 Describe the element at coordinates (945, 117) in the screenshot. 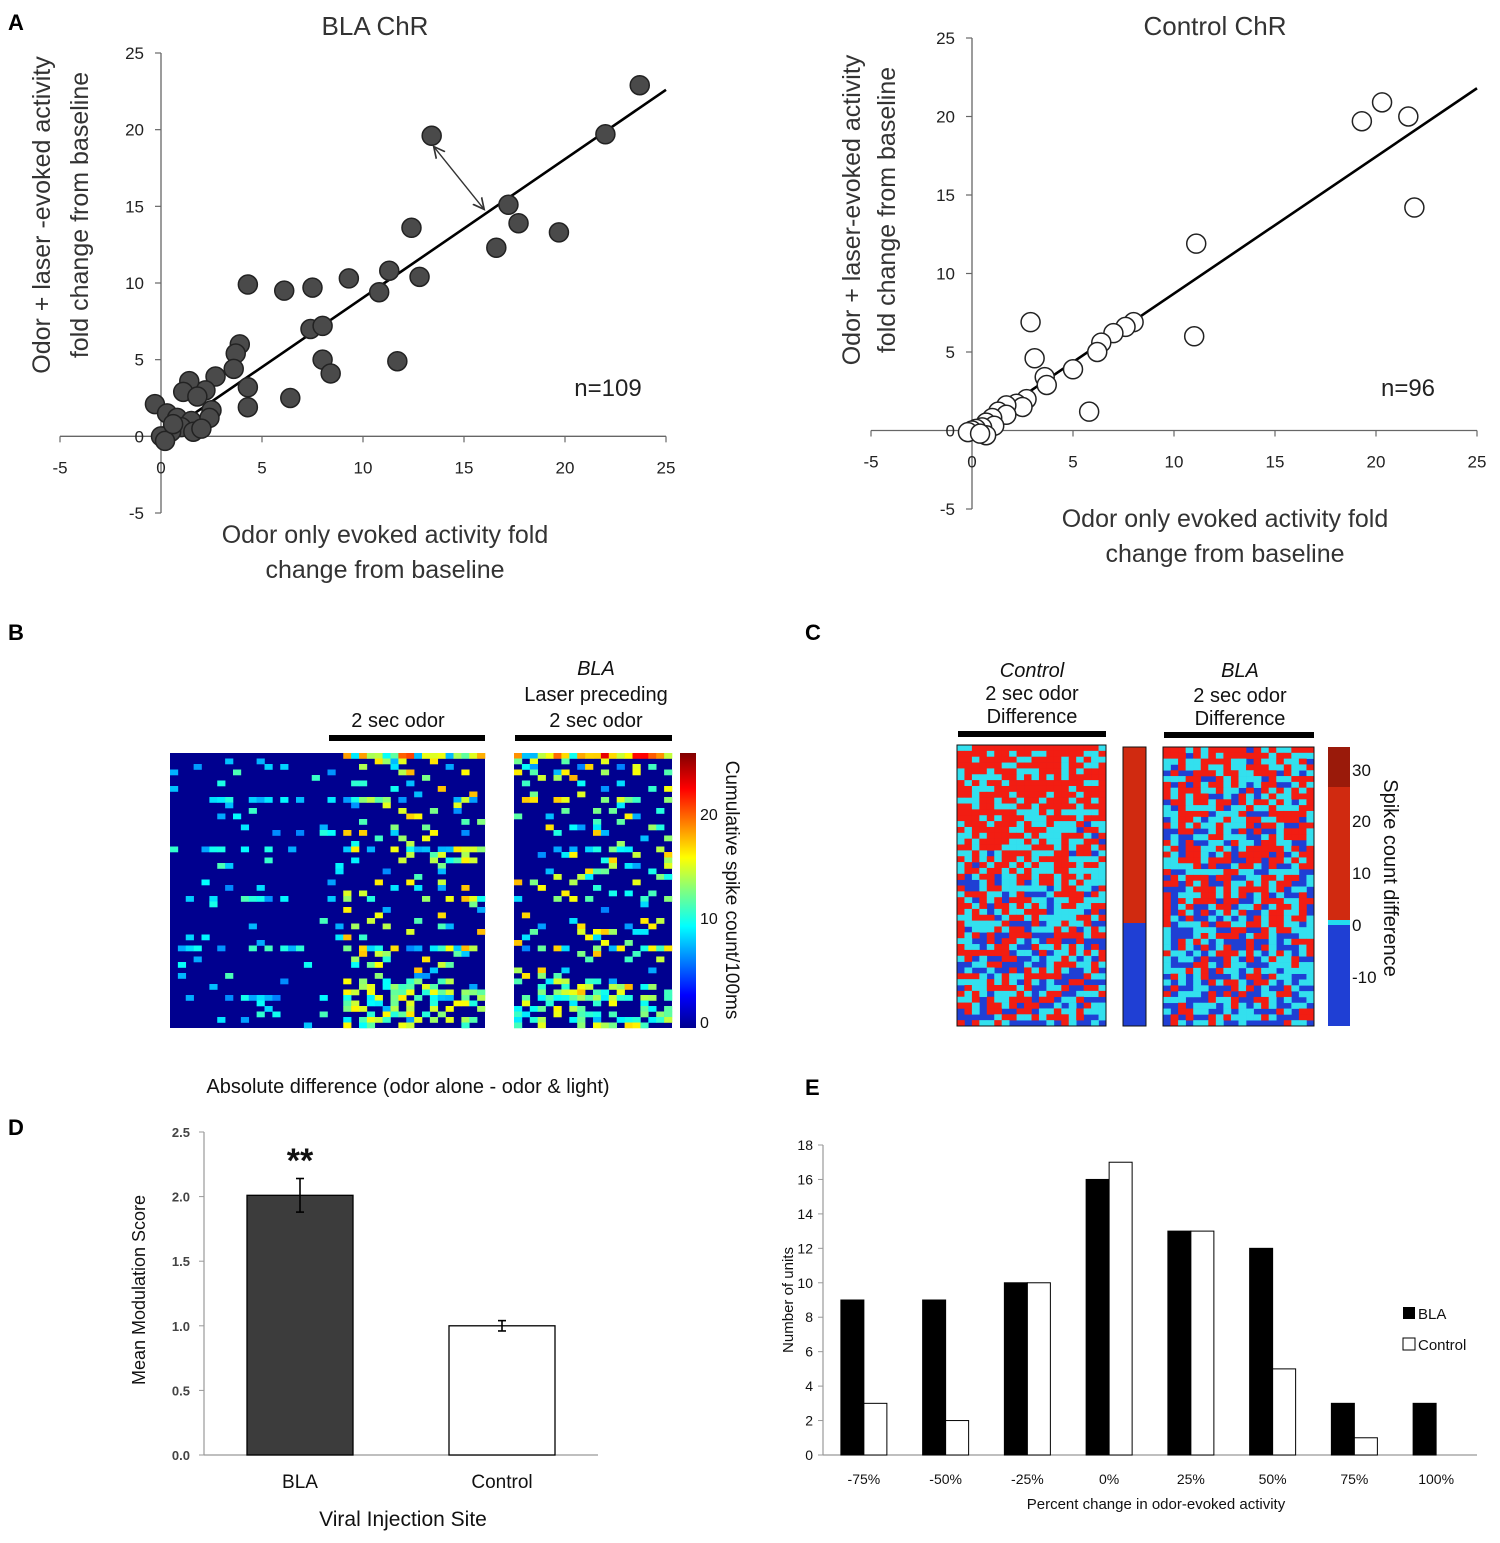

I see `scatter-control-ytick-label: 20` at that location.